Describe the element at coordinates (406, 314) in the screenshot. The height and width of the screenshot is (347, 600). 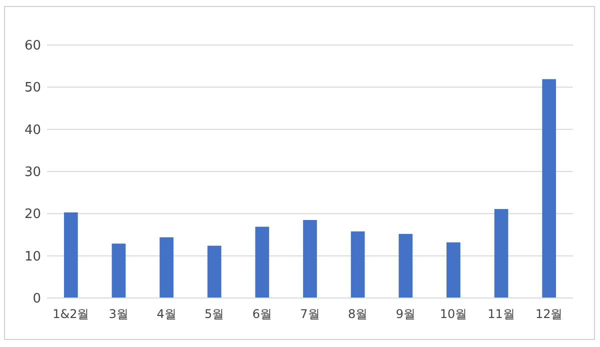
I see `x-tick-label: 9월` at that location.